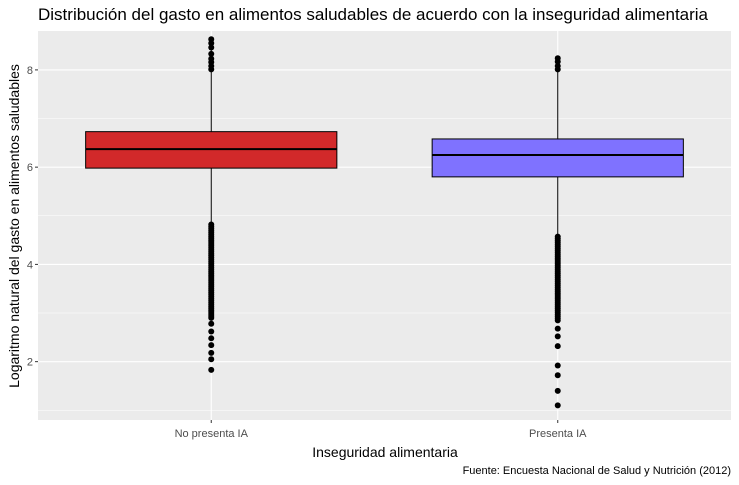  Describe the element at coordinates (381, 430) in the screenshot. I see `x-axis-ticks: No presenta IA Presenta IA` at that location.